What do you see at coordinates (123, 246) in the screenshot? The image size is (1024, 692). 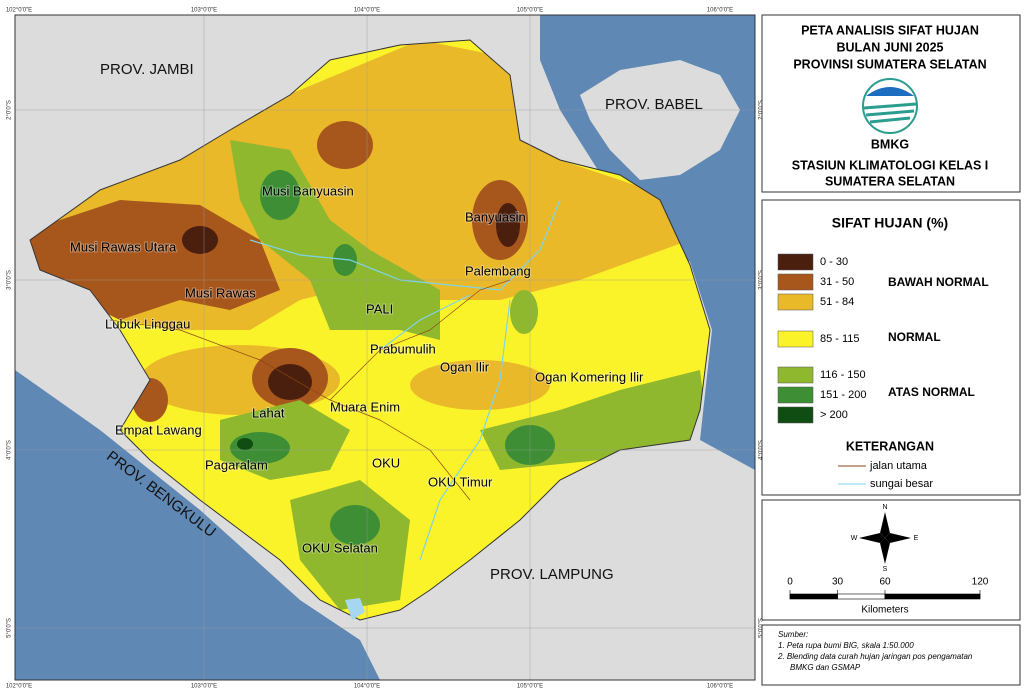 I see `region-label: Musi Rawas Utara` at bounding box center [123, 246].